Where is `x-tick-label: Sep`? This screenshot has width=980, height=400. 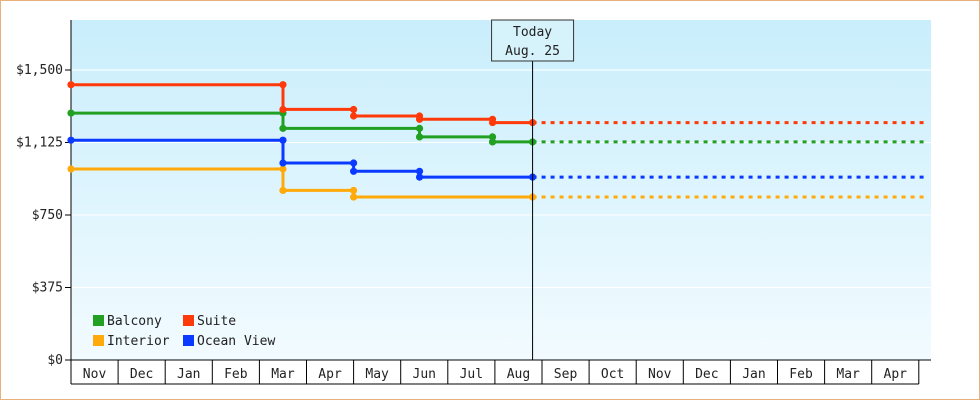
x-tick-label: Sep is located at coordinates (566, 374).